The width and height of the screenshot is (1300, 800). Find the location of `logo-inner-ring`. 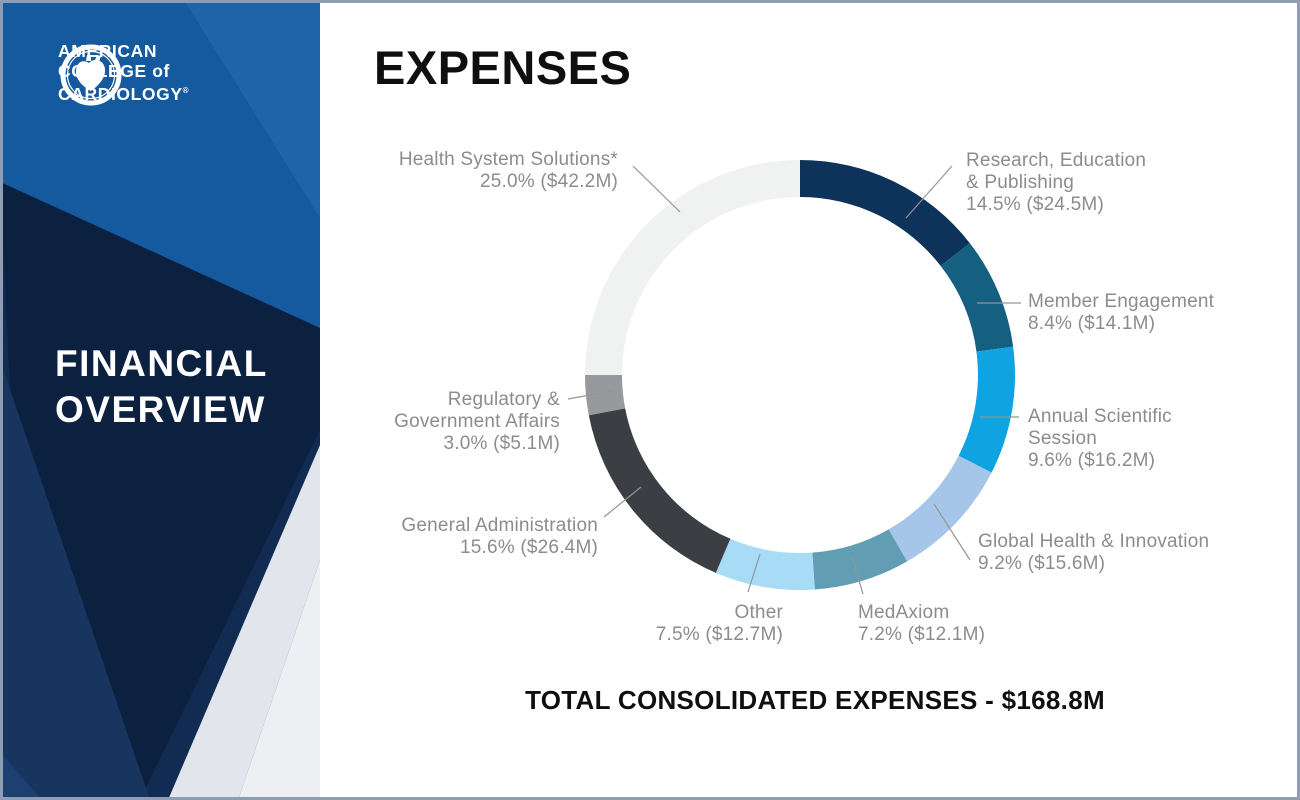

logo-inner-ring is located at coordinates (91, 75).